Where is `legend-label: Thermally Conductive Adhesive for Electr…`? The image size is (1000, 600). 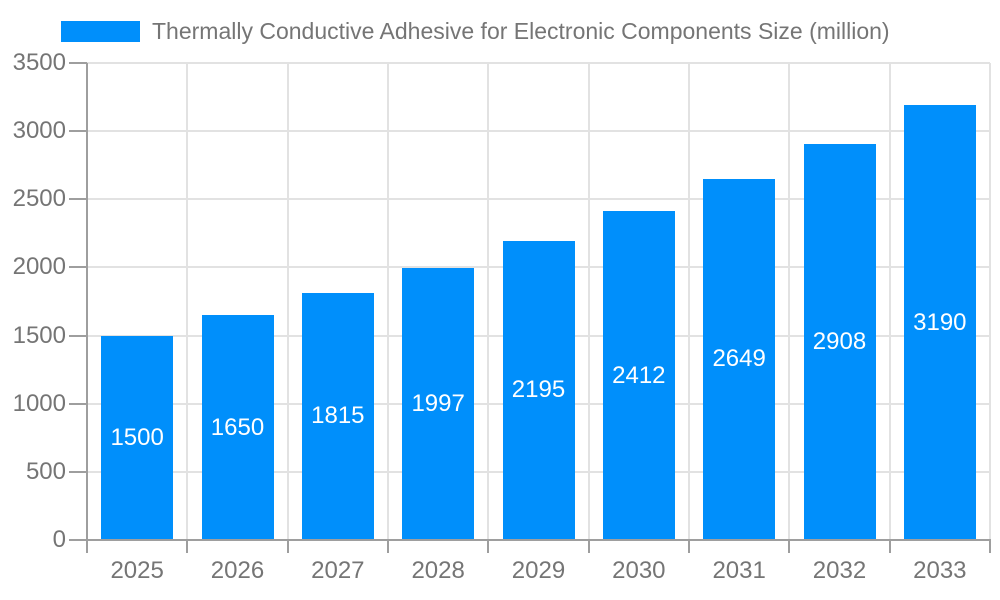
legend-label: Thermally Conductive Adhesive for Electr… is located at coordinates (521, 31).